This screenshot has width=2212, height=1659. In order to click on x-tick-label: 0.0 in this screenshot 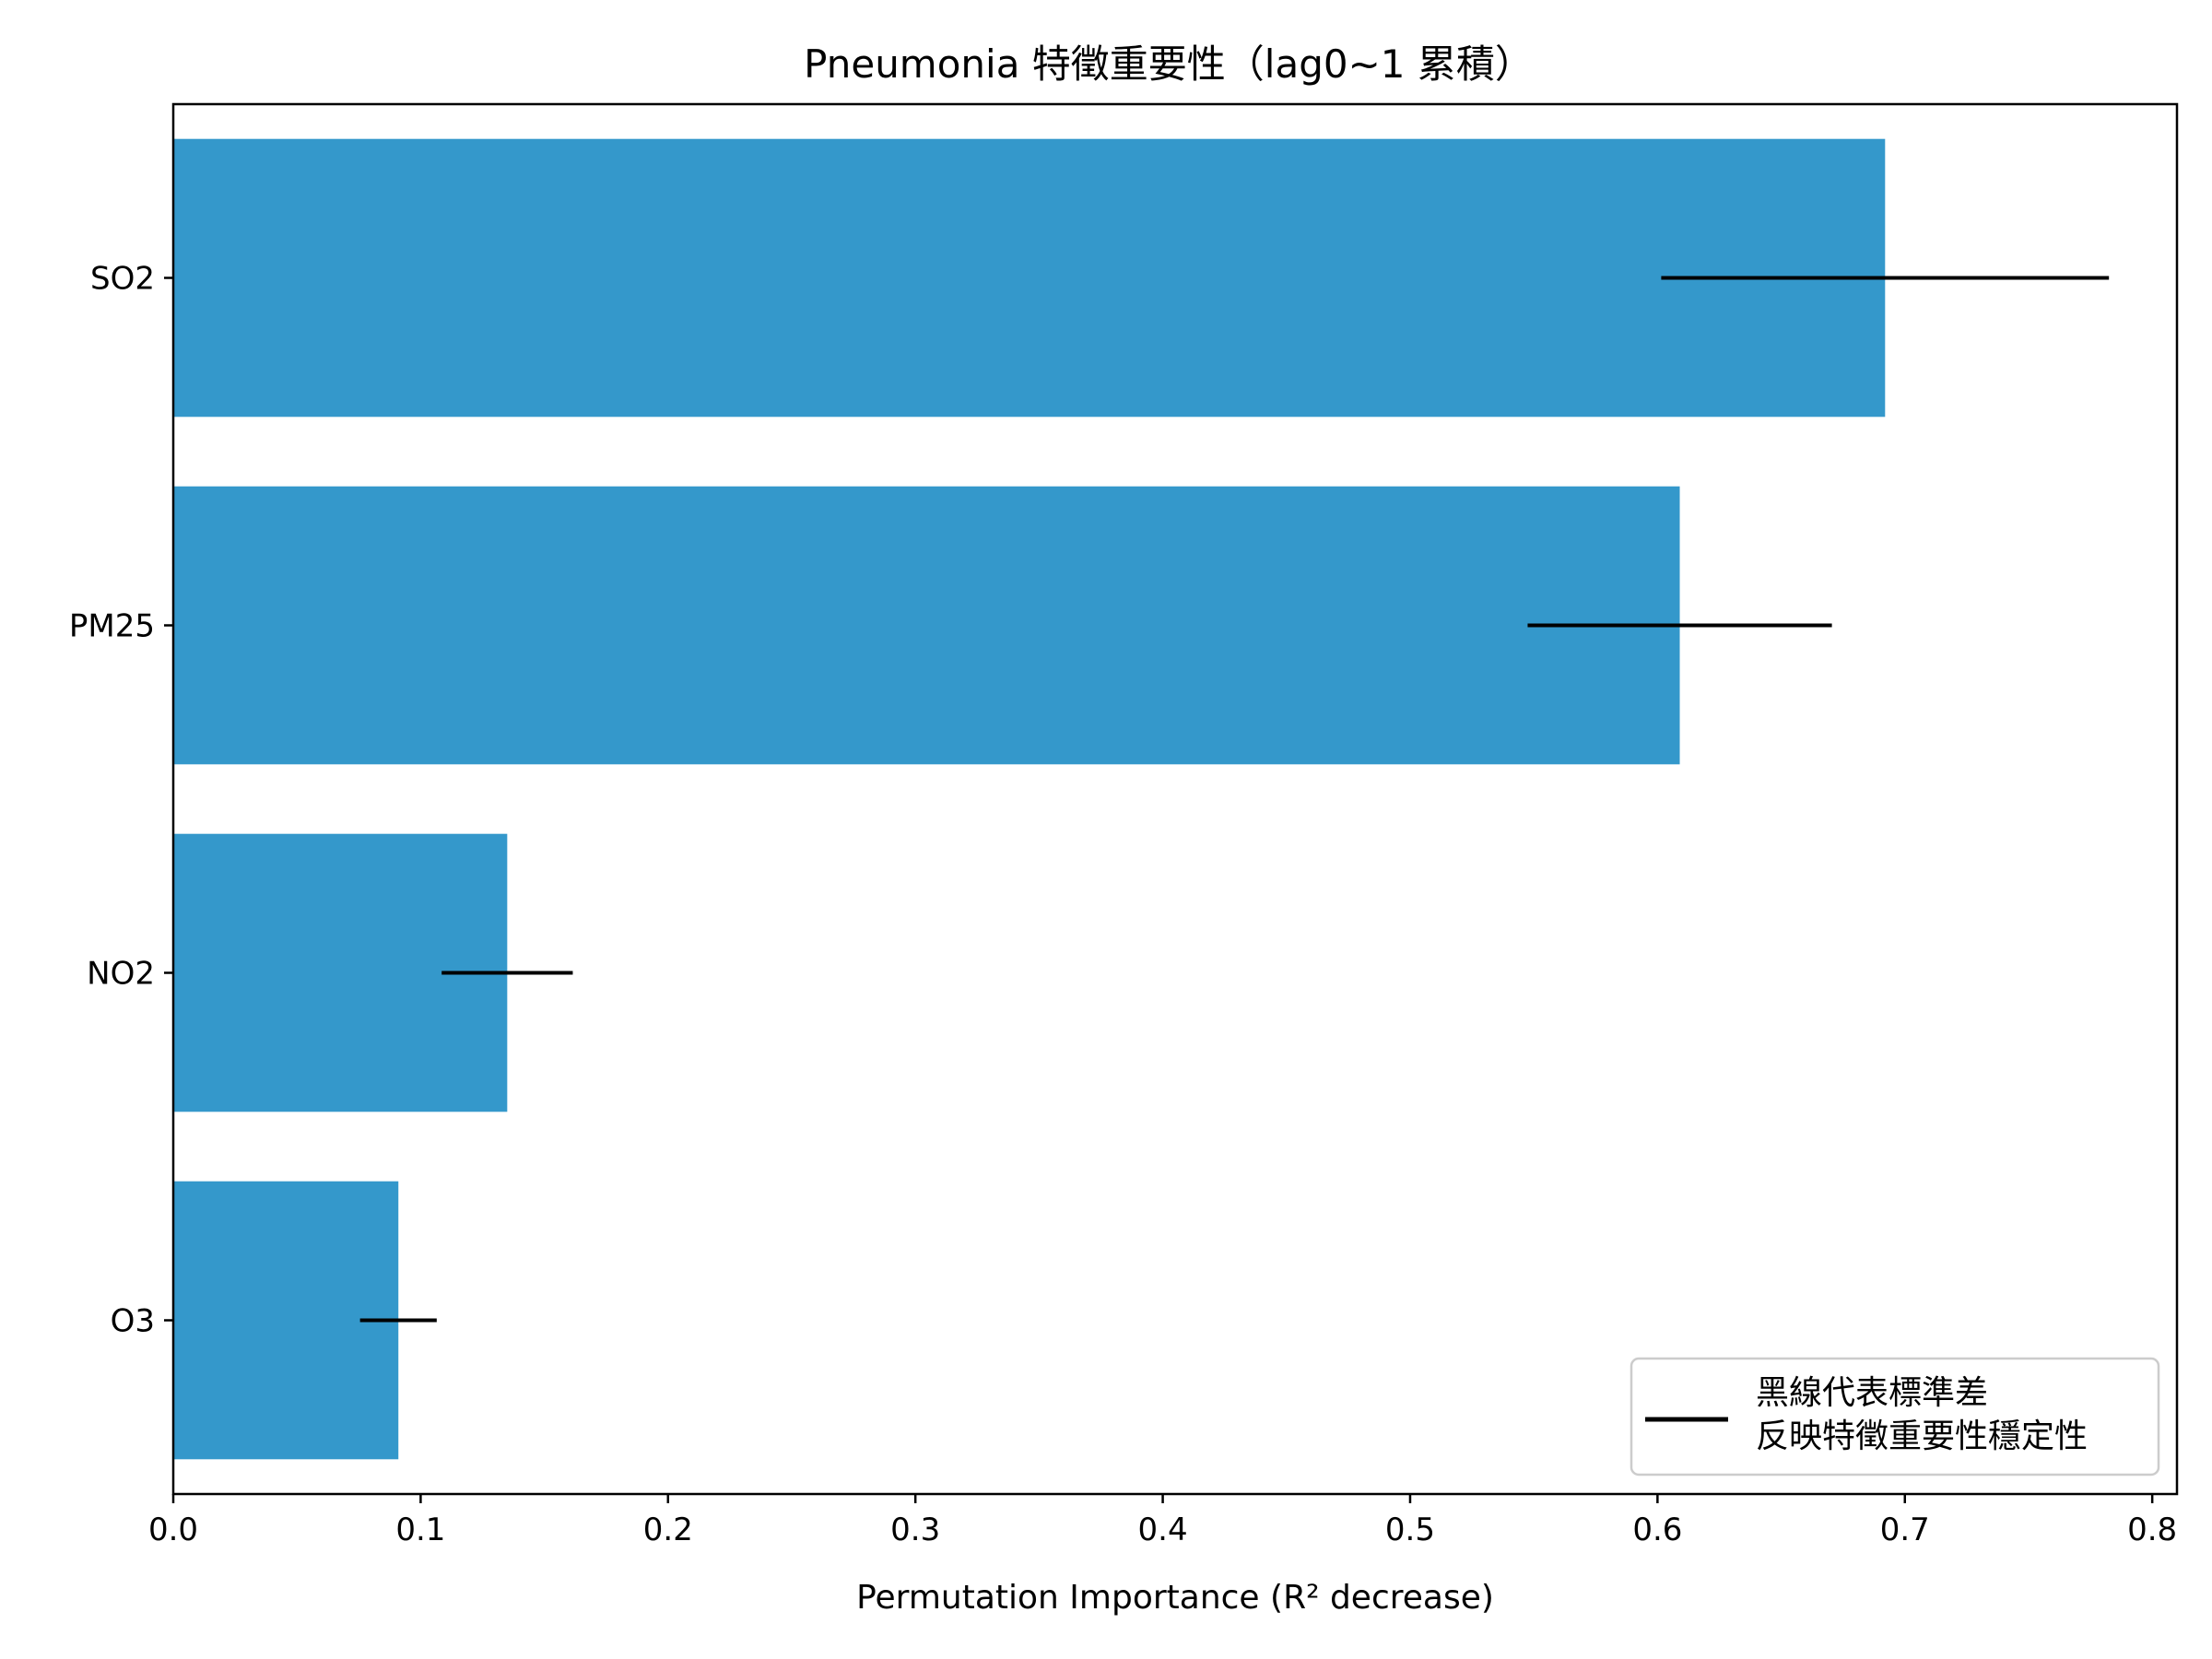, I will do `click(173, 1530)`.